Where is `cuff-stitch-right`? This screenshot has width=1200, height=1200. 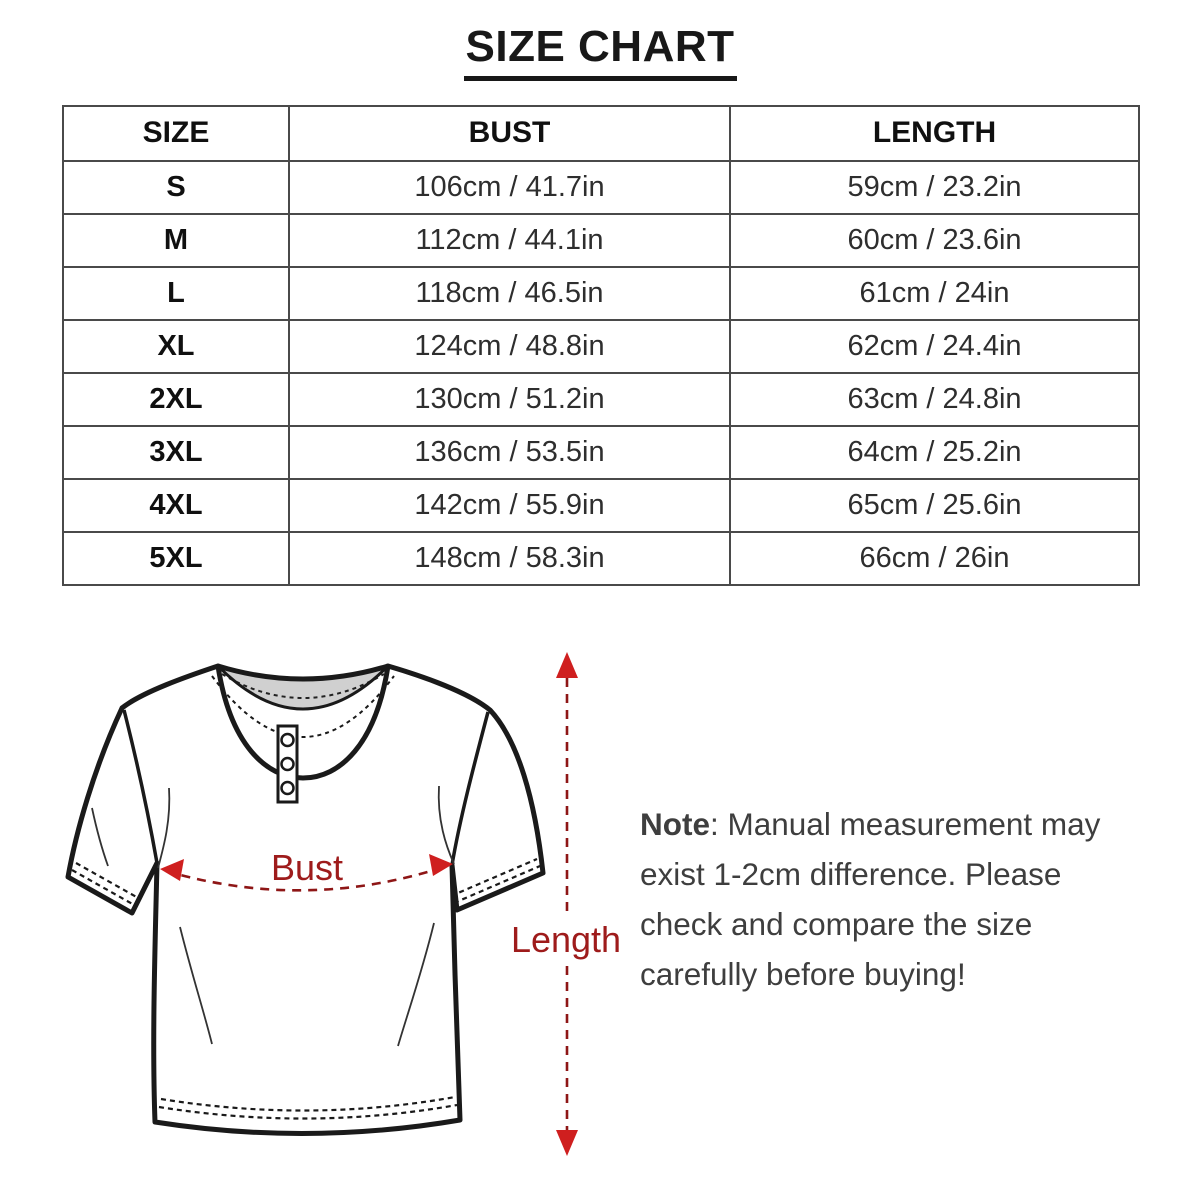
cuff-stitch-right is located at coordinates (495, 881).